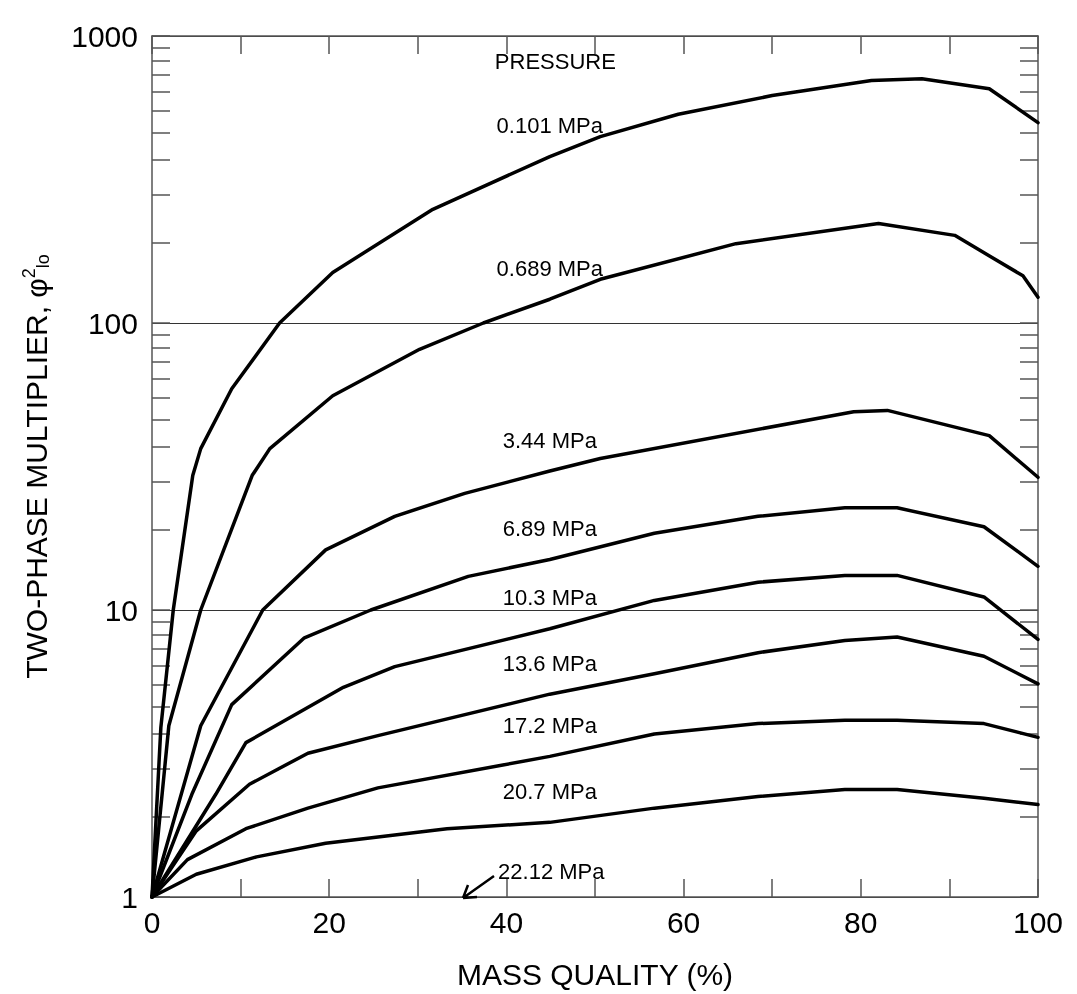 Image resolution: width=1077 pixels, height=994 pixels. What do you see at coordinates (506, 922) in the screenshot?
I see `x-tick-label: 40` at bounding box center [506, 922].